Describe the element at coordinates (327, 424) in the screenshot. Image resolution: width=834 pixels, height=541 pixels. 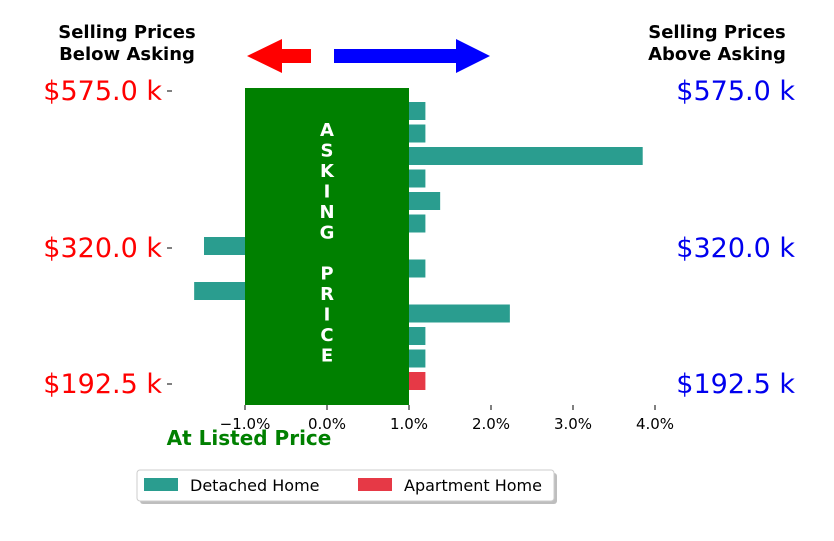
I see `x-tick-label: 0.0%` at that location.